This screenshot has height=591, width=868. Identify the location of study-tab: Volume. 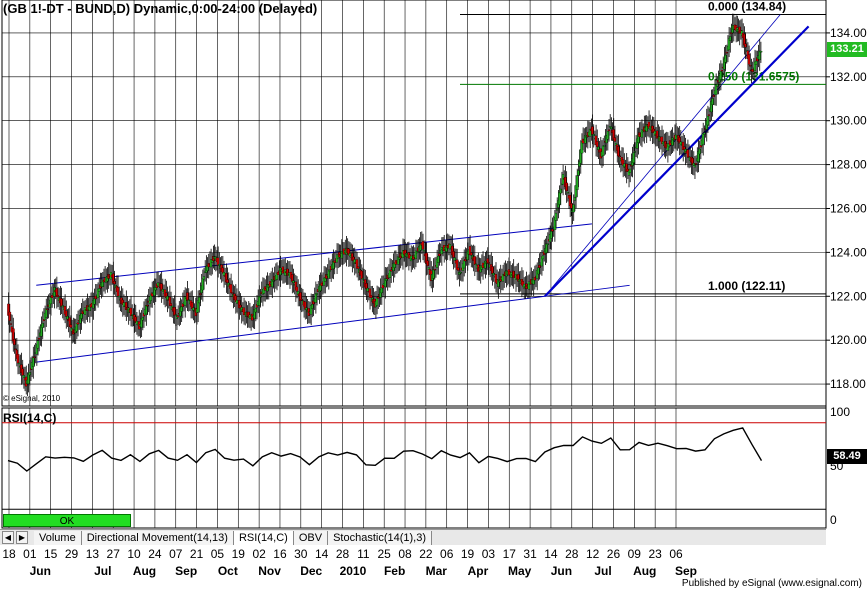
(58, 537).